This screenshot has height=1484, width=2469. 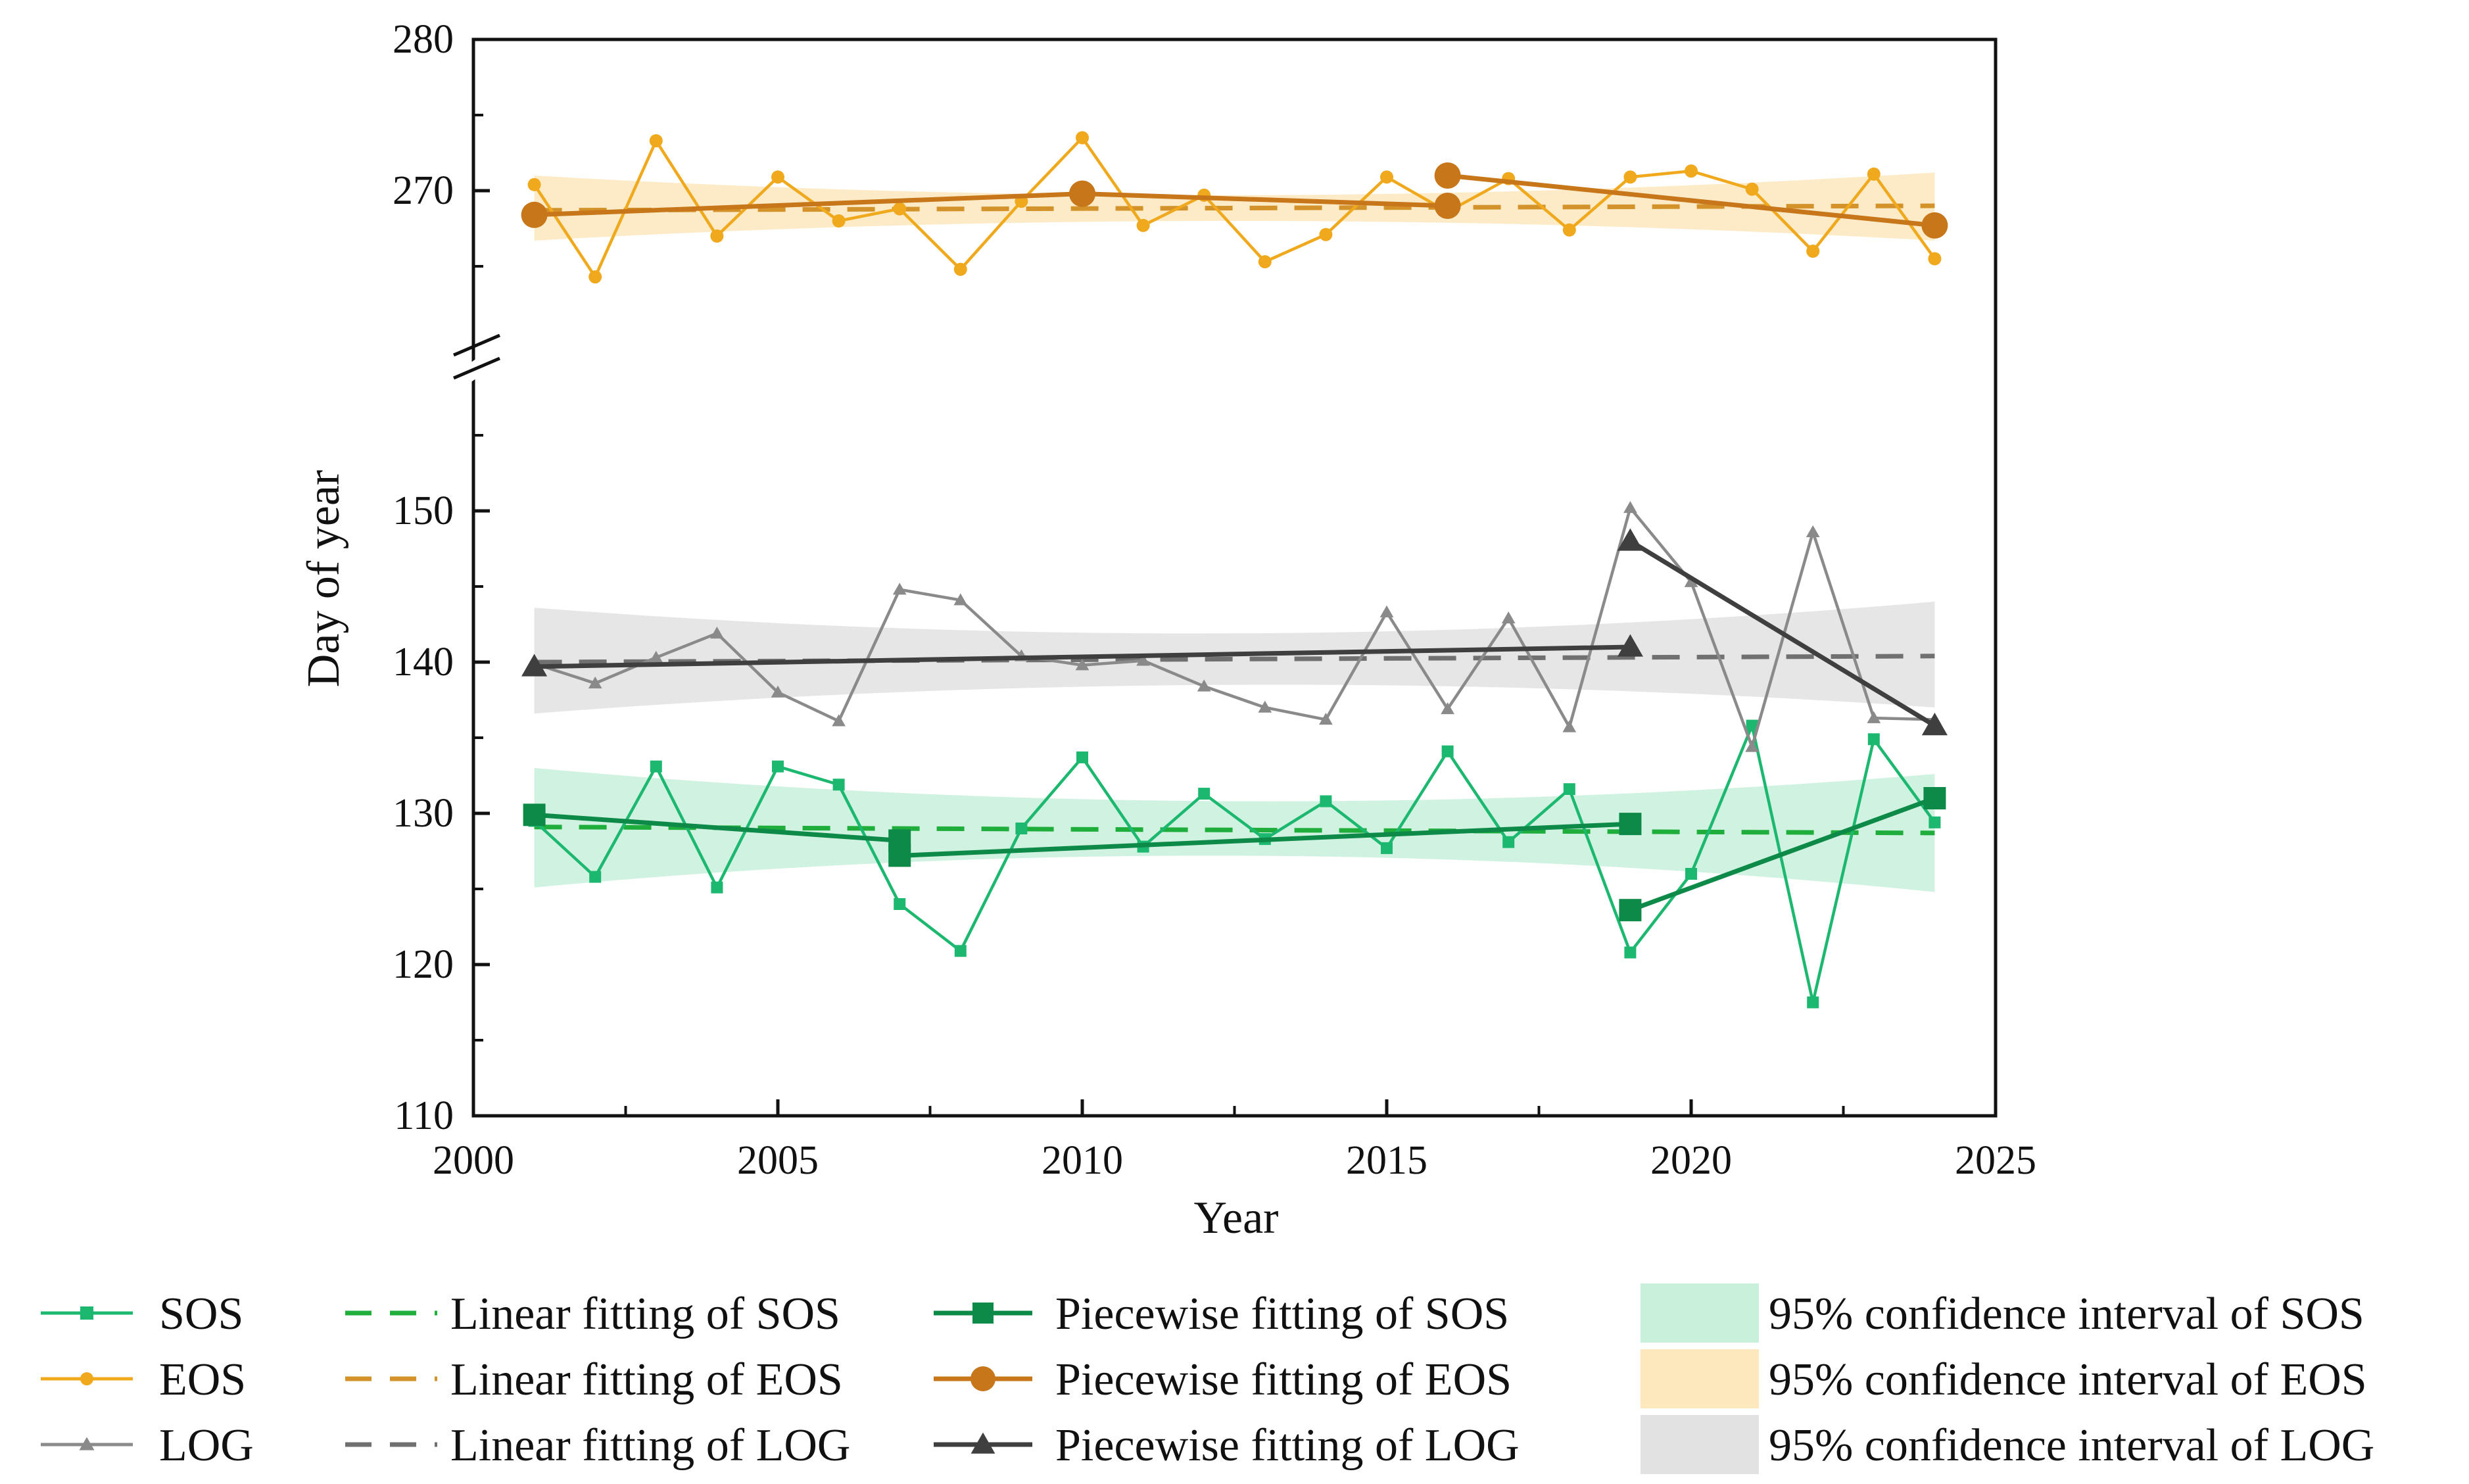 I want to click on log-point-2023, so click(x=1874, y=717).